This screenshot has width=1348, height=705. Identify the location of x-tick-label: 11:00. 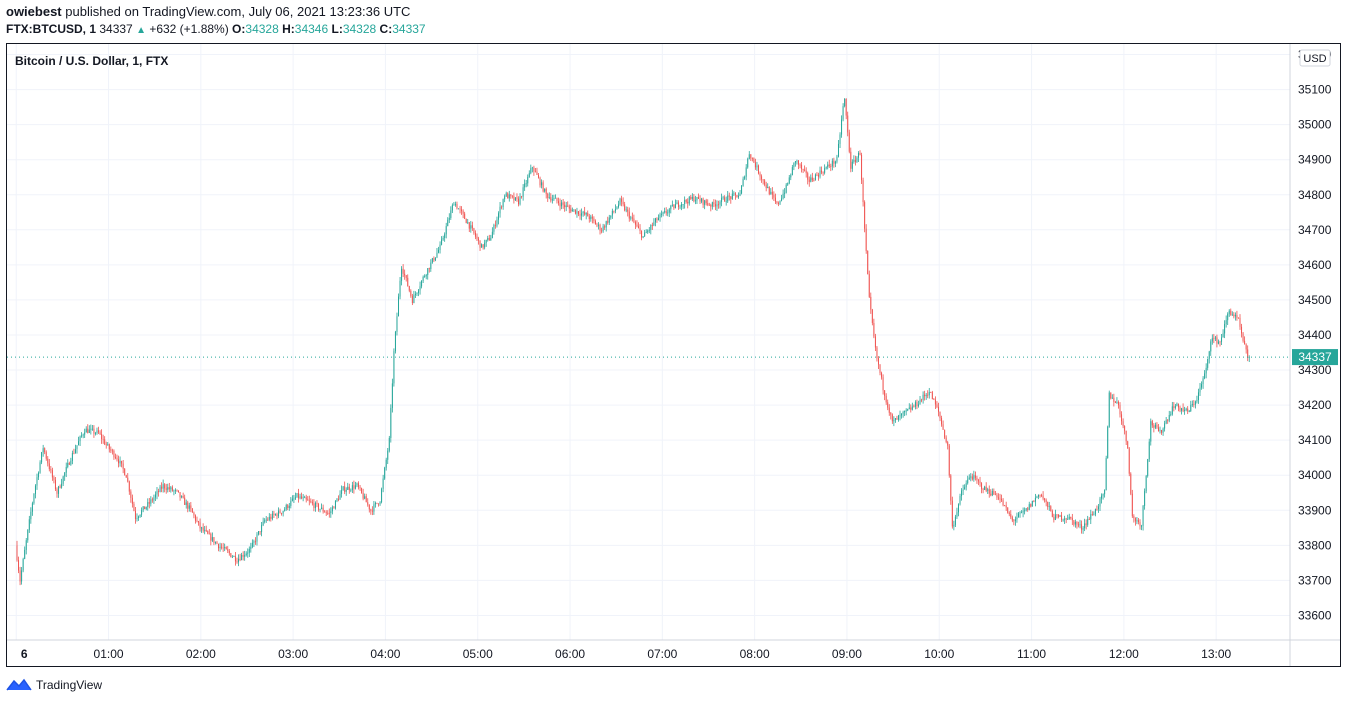
(1031, 654).